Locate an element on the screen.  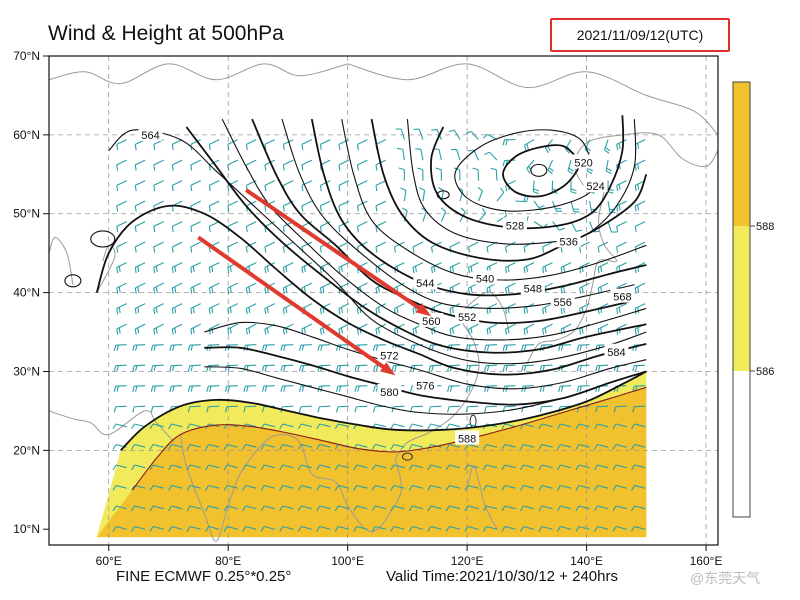
y-tick-label: 40°N is located at coordinates (26, 293).